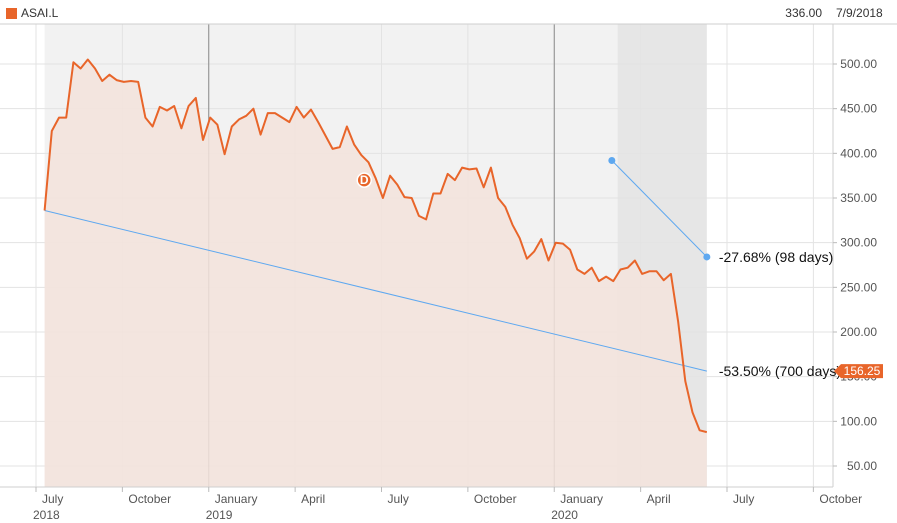 This screenshot has width=897, height=523. What do you see at coordinates (858, 332) in the screenshot?
I see `y-tick-label: 200.00` at bounding box center [858, 332].